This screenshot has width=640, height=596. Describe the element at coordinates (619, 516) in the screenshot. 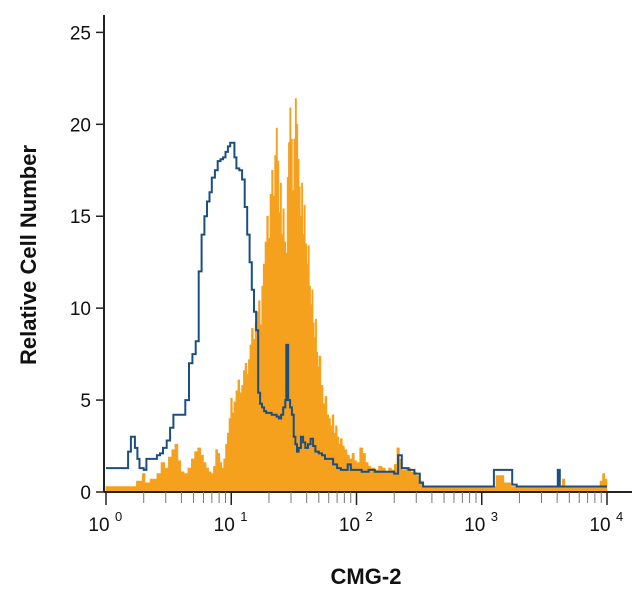

I see `x-tick-exponent: 4` at that location.